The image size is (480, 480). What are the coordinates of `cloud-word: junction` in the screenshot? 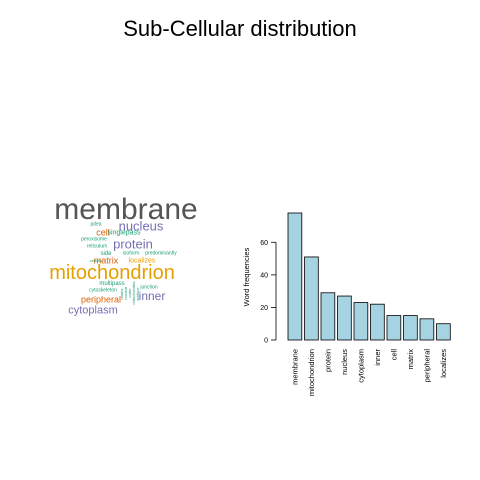 It's located at (149, 287).